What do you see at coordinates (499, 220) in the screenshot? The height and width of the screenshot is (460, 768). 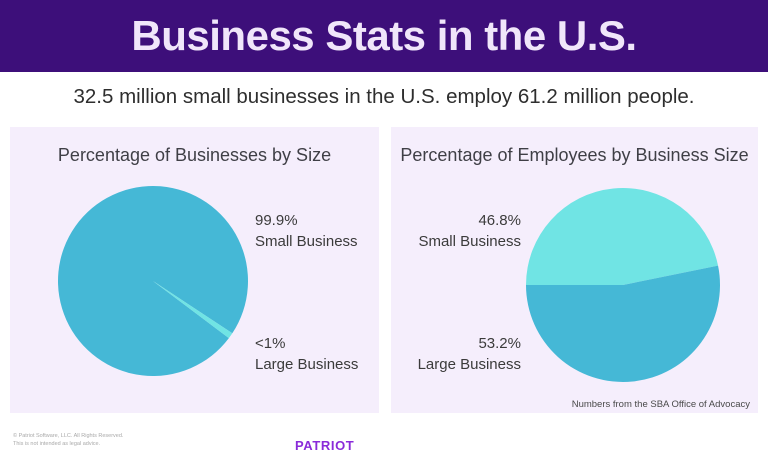 I see `slice-value: 46.8%` at bounding box center [499, 220].